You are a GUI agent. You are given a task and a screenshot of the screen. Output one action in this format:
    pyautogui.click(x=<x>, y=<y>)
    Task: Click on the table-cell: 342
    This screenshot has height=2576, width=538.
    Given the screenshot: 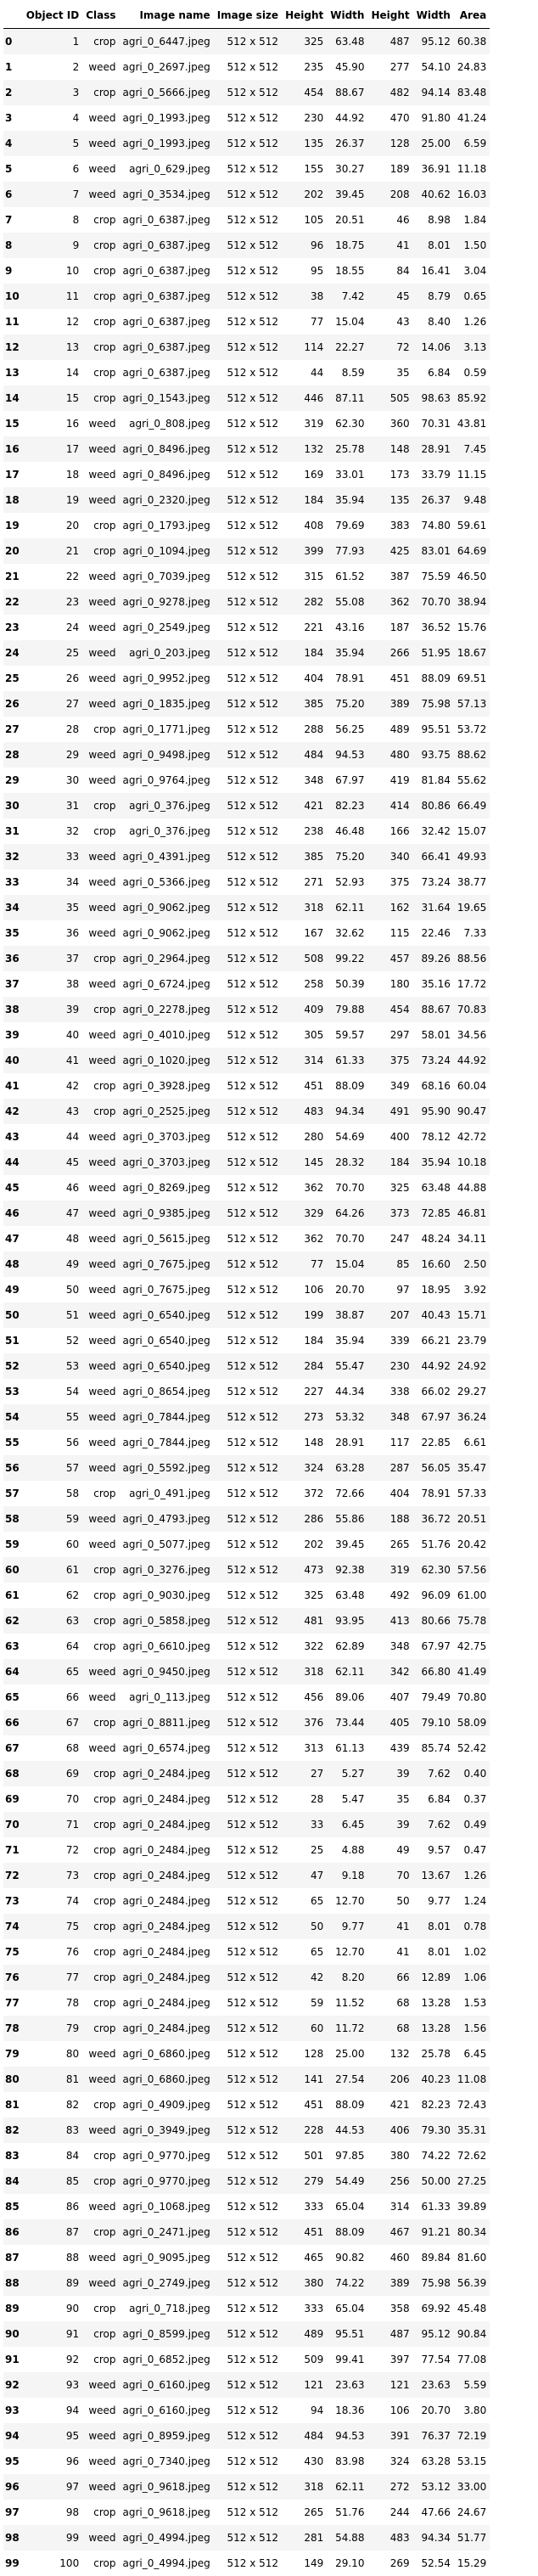 What is the action you would take?
    pyautogui.click(x=389, y=1672)
    